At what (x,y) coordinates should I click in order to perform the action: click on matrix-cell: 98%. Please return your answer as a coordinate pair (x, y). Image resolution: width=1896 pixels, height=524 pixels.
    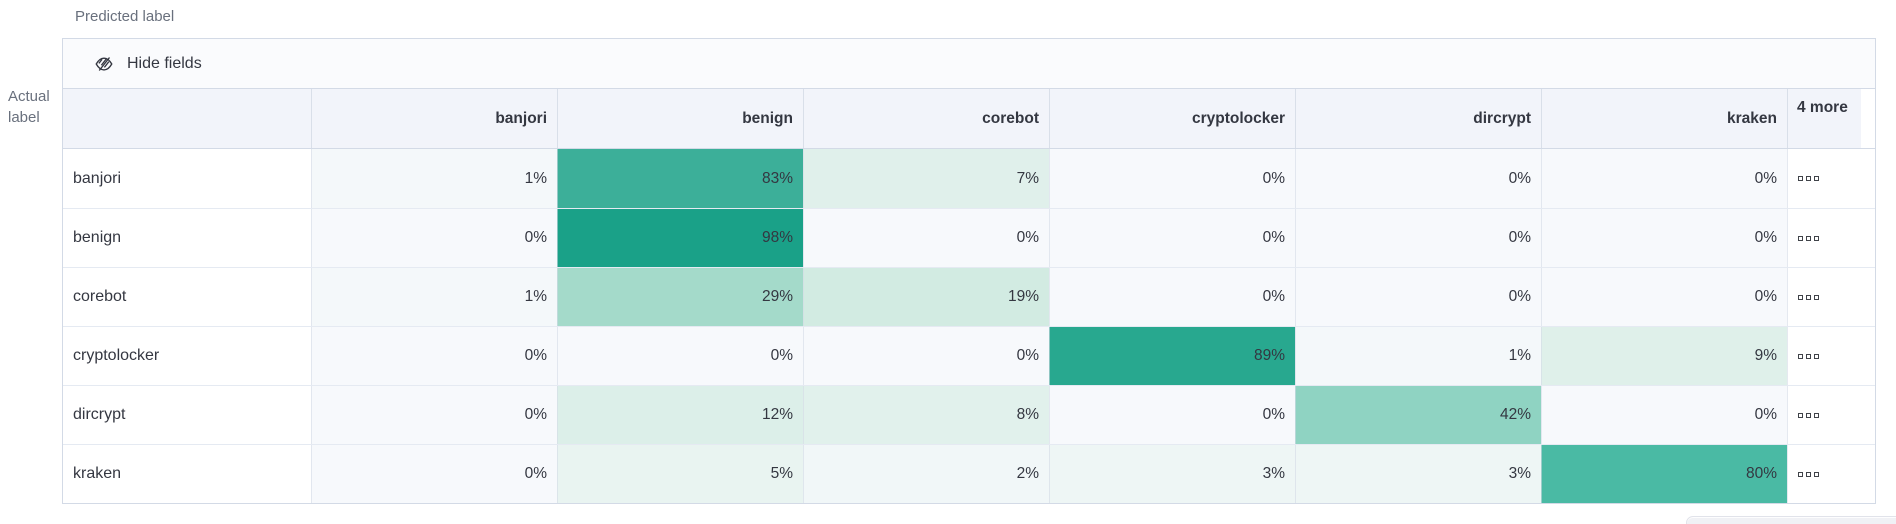
    Looking at the image, I should click on (680, 238).